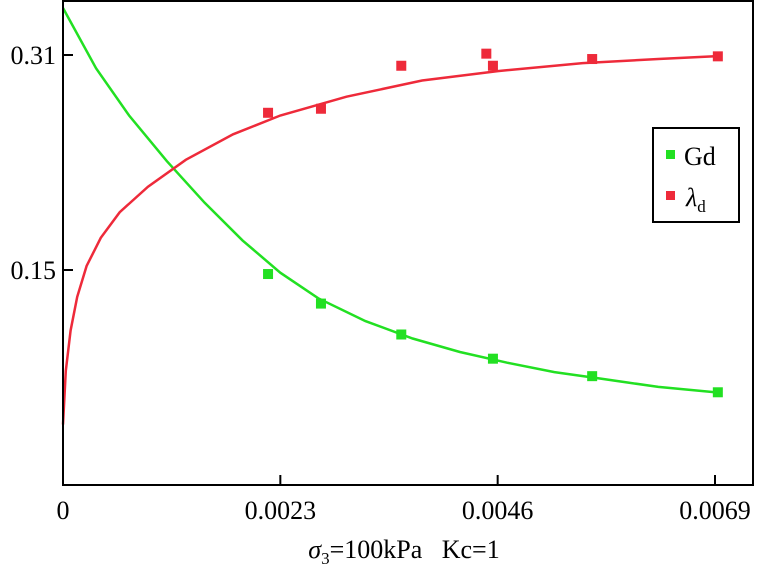  What do you see at coordinates (415, 549) in the screenshot?
I see `x-axis-label-rest: =100kPa Kc=1` at bounding box center [415, 549].